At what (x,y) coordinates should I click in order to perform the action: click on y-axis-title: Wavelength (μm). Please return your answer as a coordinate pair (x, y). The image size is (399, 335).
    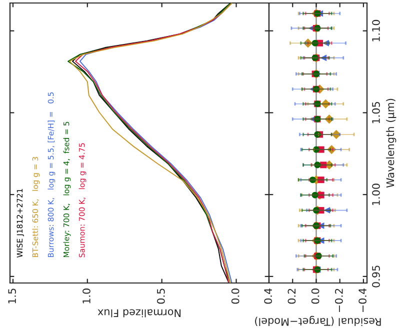
    Looking at the image, I should click on (391, 143).